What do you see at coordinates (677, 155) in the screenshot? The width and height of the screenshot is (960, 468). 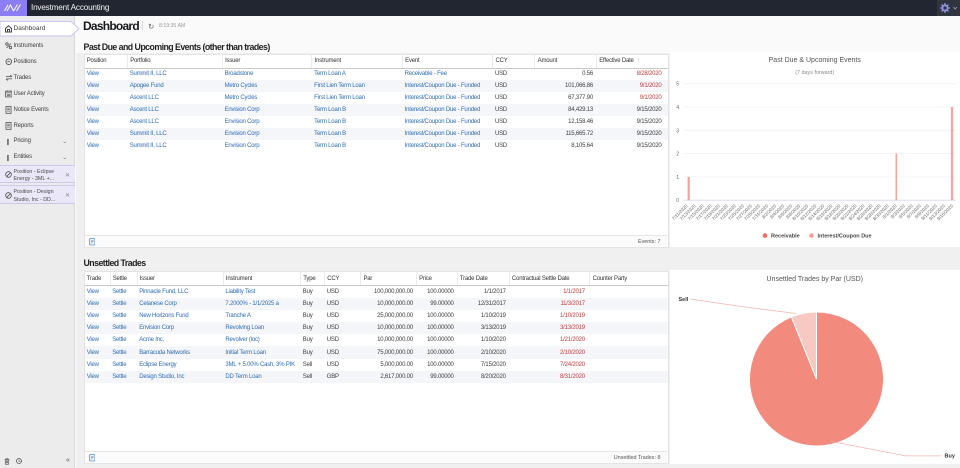 I see `svg-text: 2` at bounding box center [677, 155].